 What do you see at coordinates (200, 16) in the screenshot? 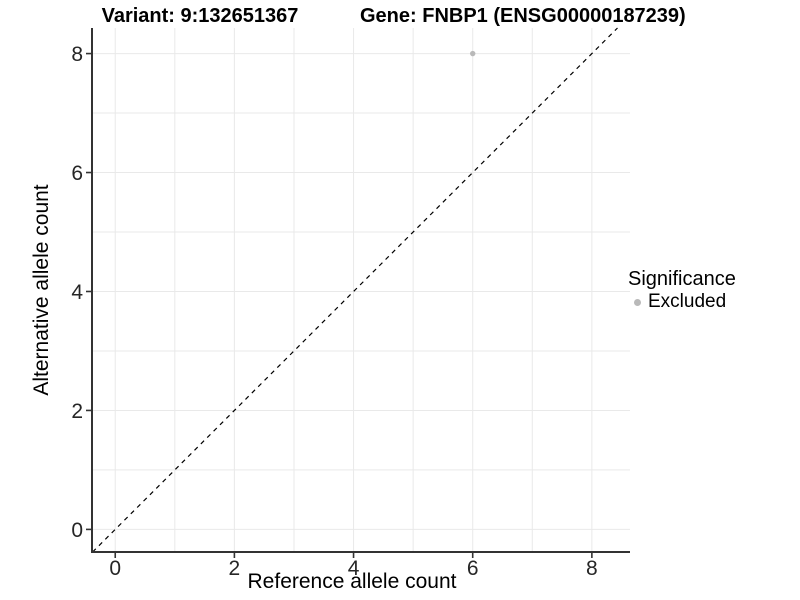
I see `plot-title-variant: Variant: 9:132651367` at bounding box center [200, 16].